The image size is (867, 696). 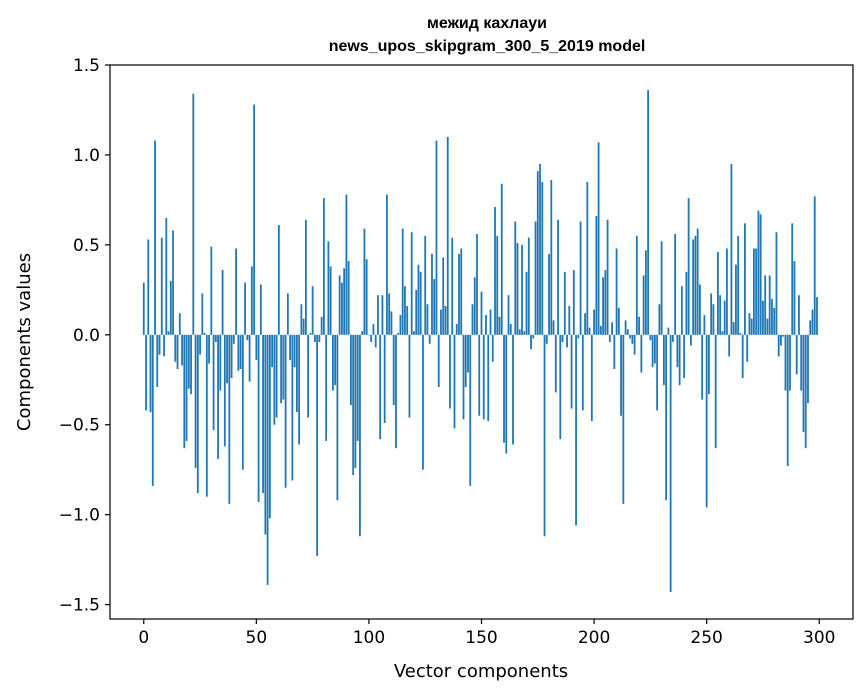 I want to click on y-tick-label: −0.5, so click(x=79, y=426).